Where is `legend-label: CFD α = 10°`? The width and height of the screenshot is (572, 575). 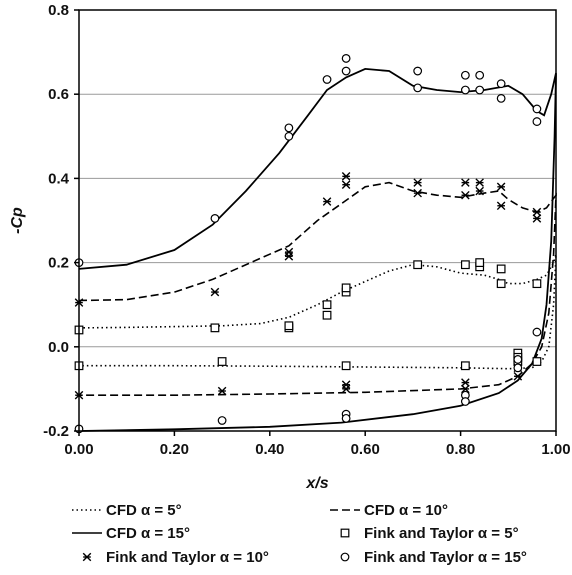 legend-label: CFD α = 10° is located at coordinates (406, 510).